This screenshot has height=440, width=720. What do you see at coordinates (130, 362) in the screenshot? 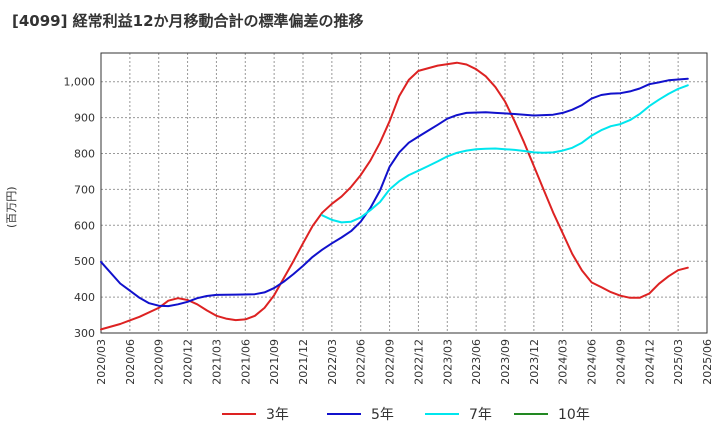
I see `x-tick-label: 2020/06` at bounding box center [130, 362].